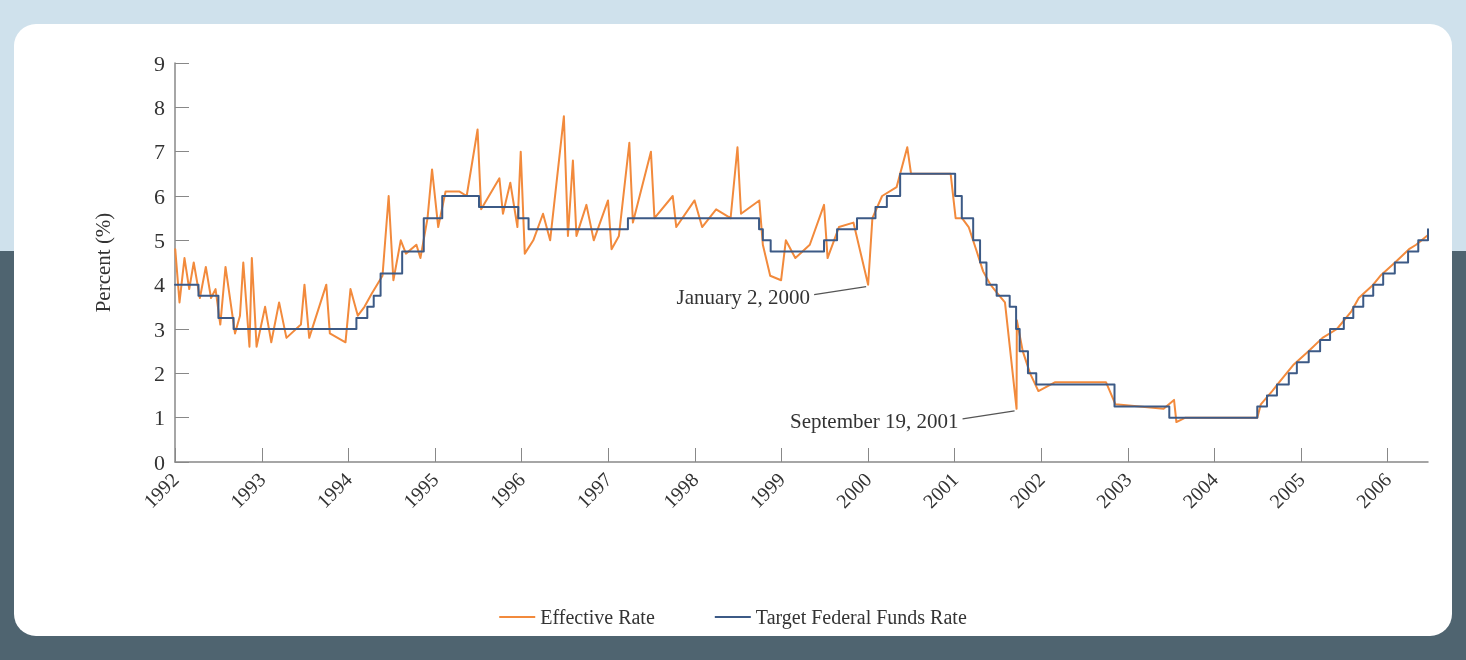 The height and width of the screenshot is (660, 1466). I want to click on y-tick-label: 2, so click(159, 373).